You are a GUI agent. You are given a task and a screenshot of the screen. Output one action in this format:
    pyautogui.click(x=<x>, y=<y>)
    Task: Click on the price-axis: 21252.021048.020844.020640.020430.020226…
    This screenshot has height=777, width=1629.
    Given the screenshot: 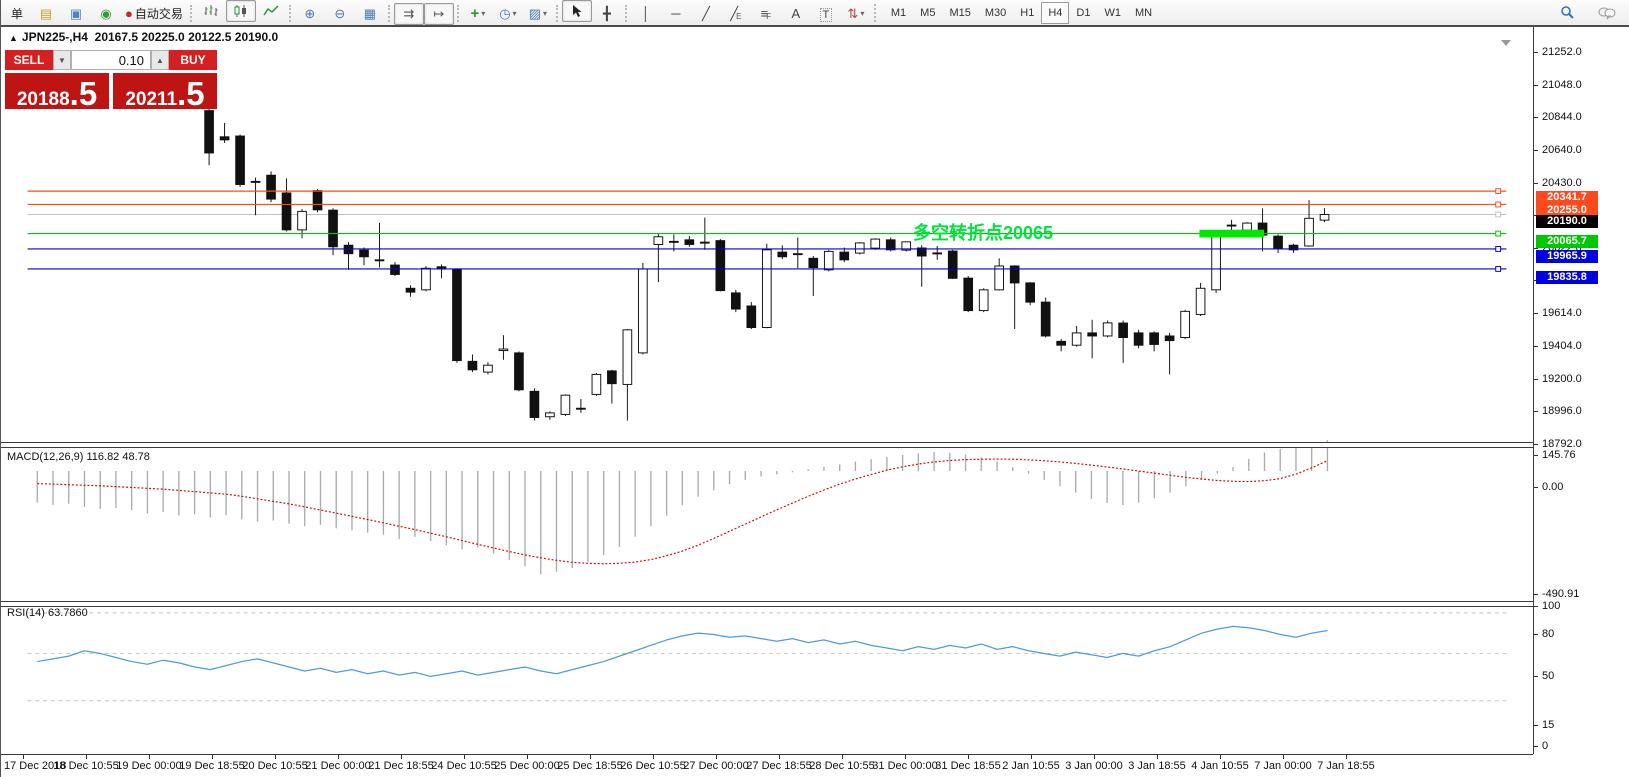 What is the action you would take?
    pyautogui.click(x=1581, y=390)
    